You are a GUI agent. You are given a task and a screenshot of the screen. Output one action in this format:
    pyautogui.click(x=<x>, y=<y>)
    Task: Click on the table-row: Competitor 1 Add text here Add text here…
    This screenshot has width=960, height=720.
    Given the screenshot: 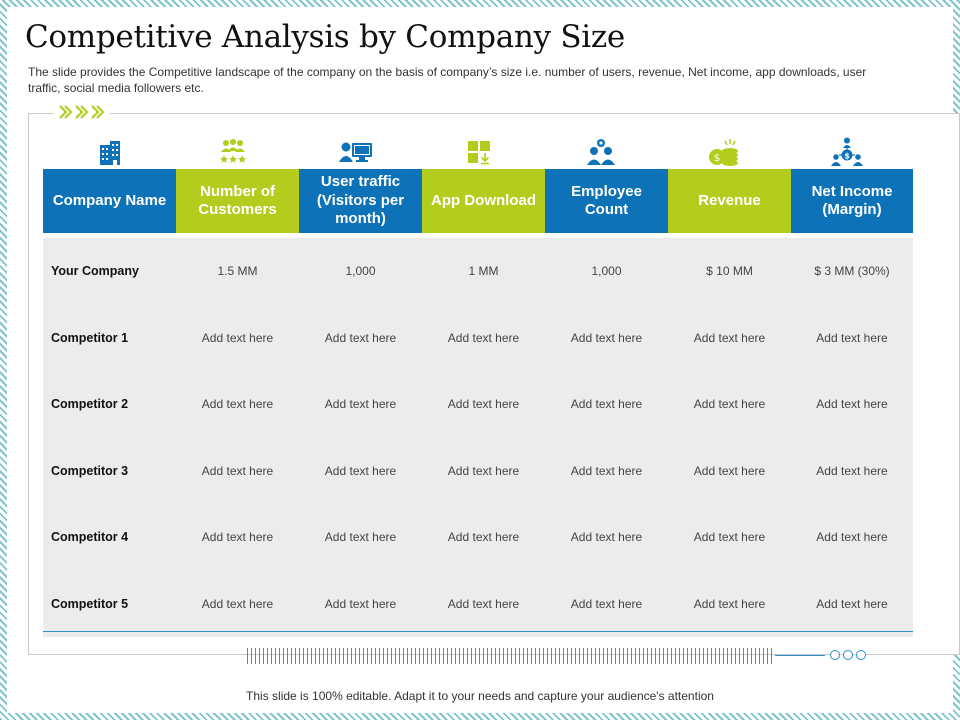 What is the action you would take?
    pyautogui.click(x=478, y=337)
    